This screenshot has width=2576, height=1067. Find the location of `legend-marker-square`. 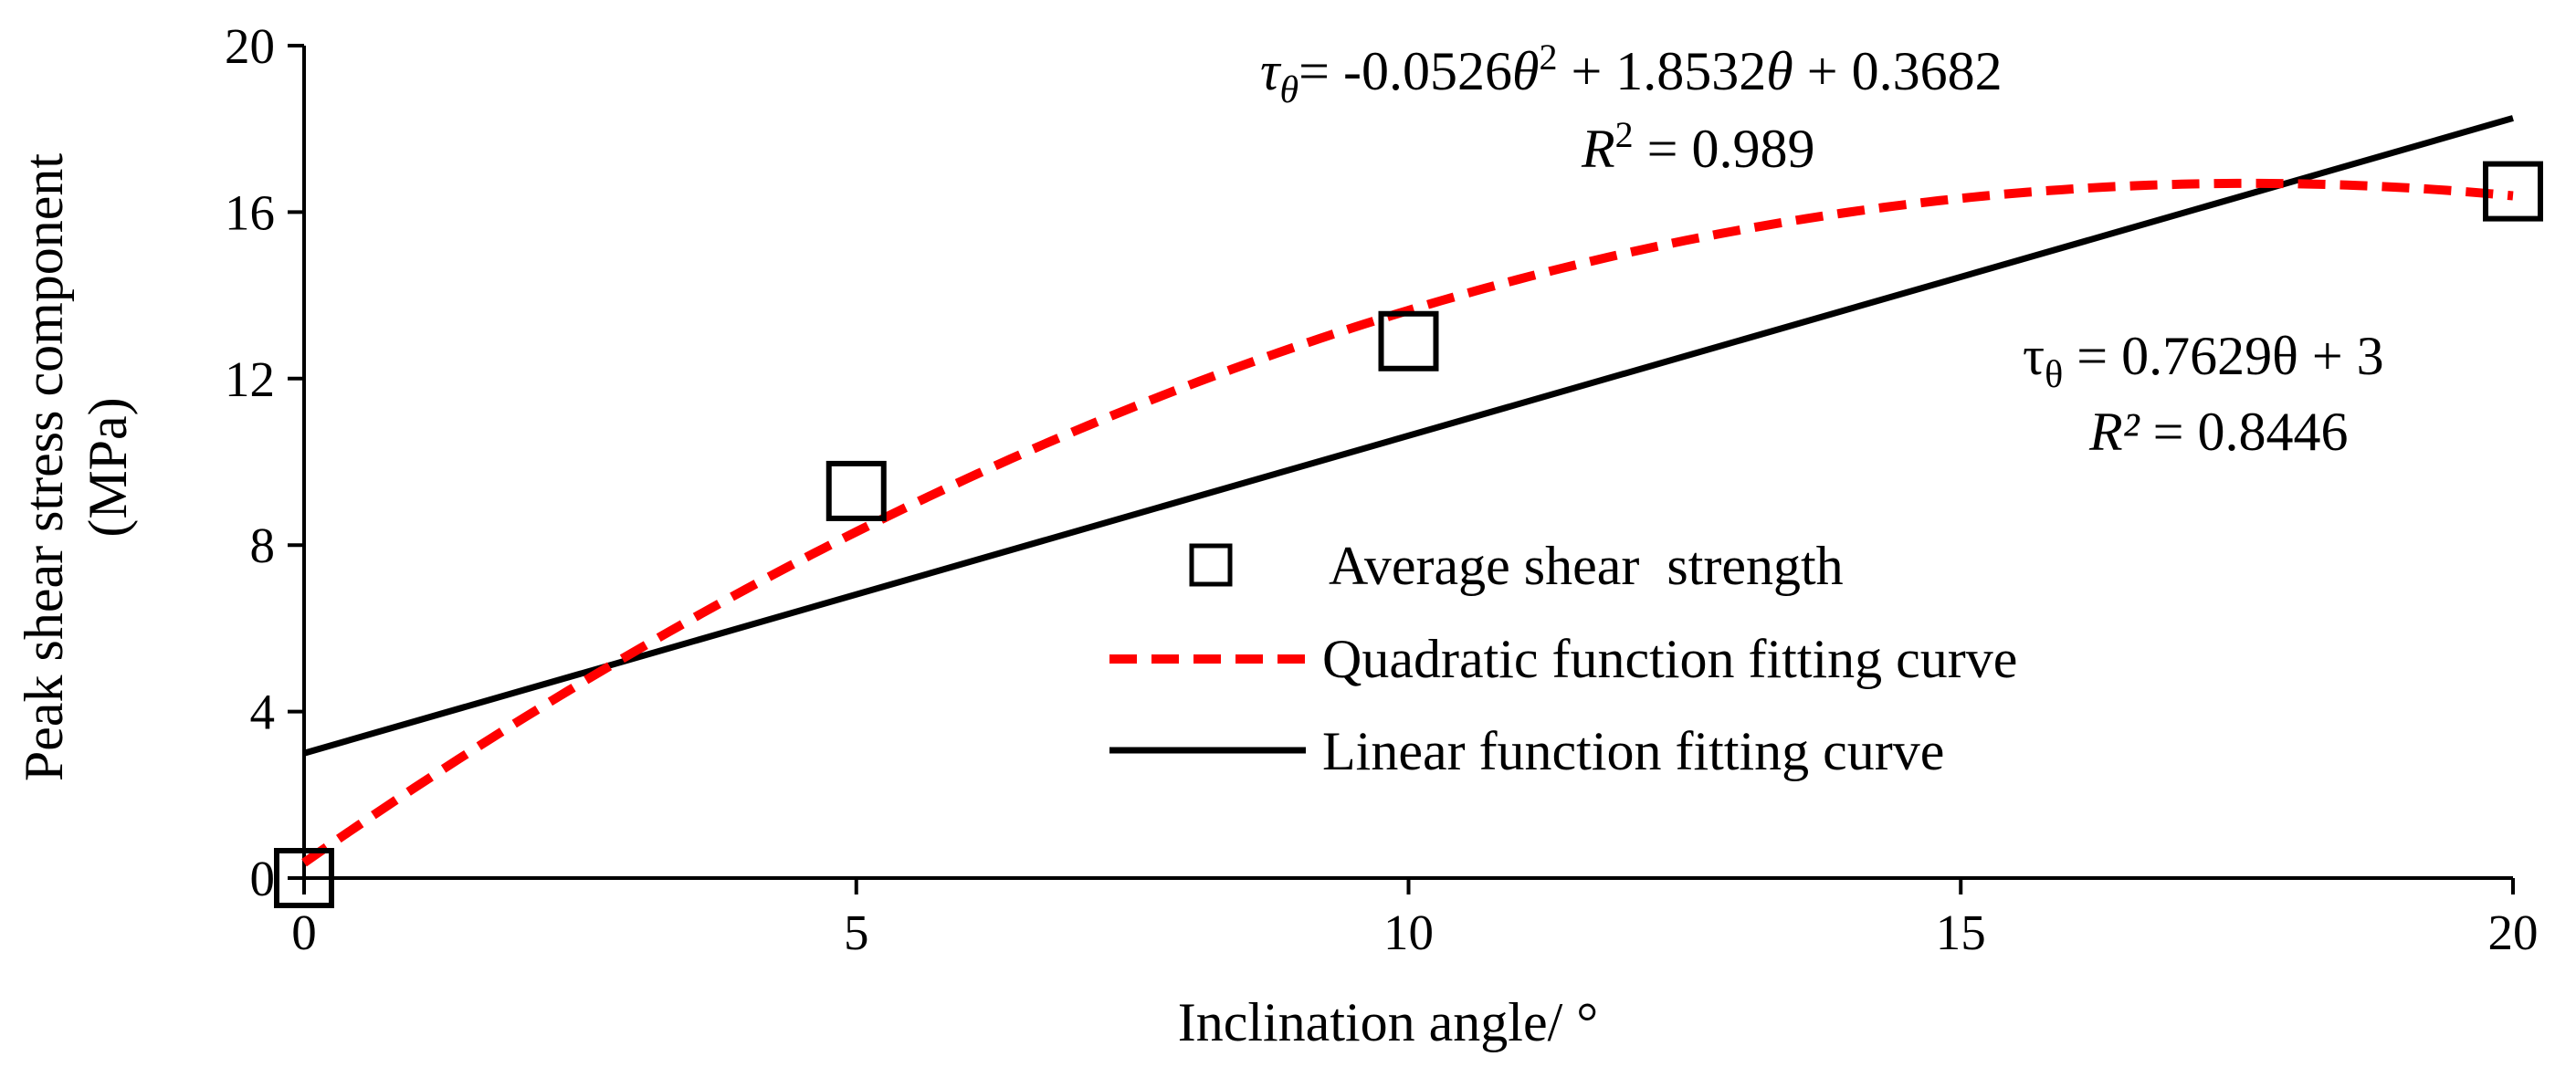

legend-marker-square is located at coordinates (1211, 565).